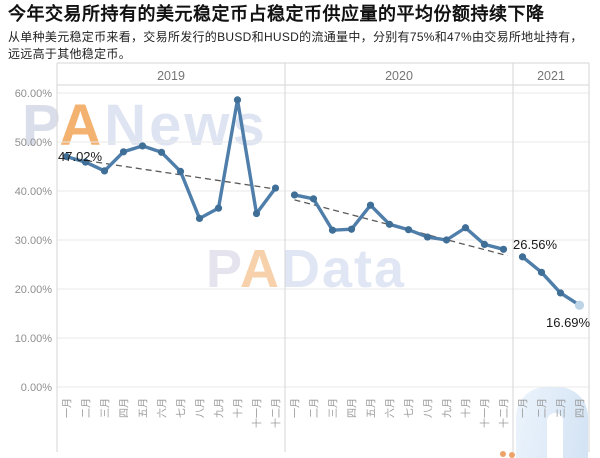  Describe the element at coordinates (34, 241) in the screenshot. I see `y-axis-tick-label: 30.00%` at that location.